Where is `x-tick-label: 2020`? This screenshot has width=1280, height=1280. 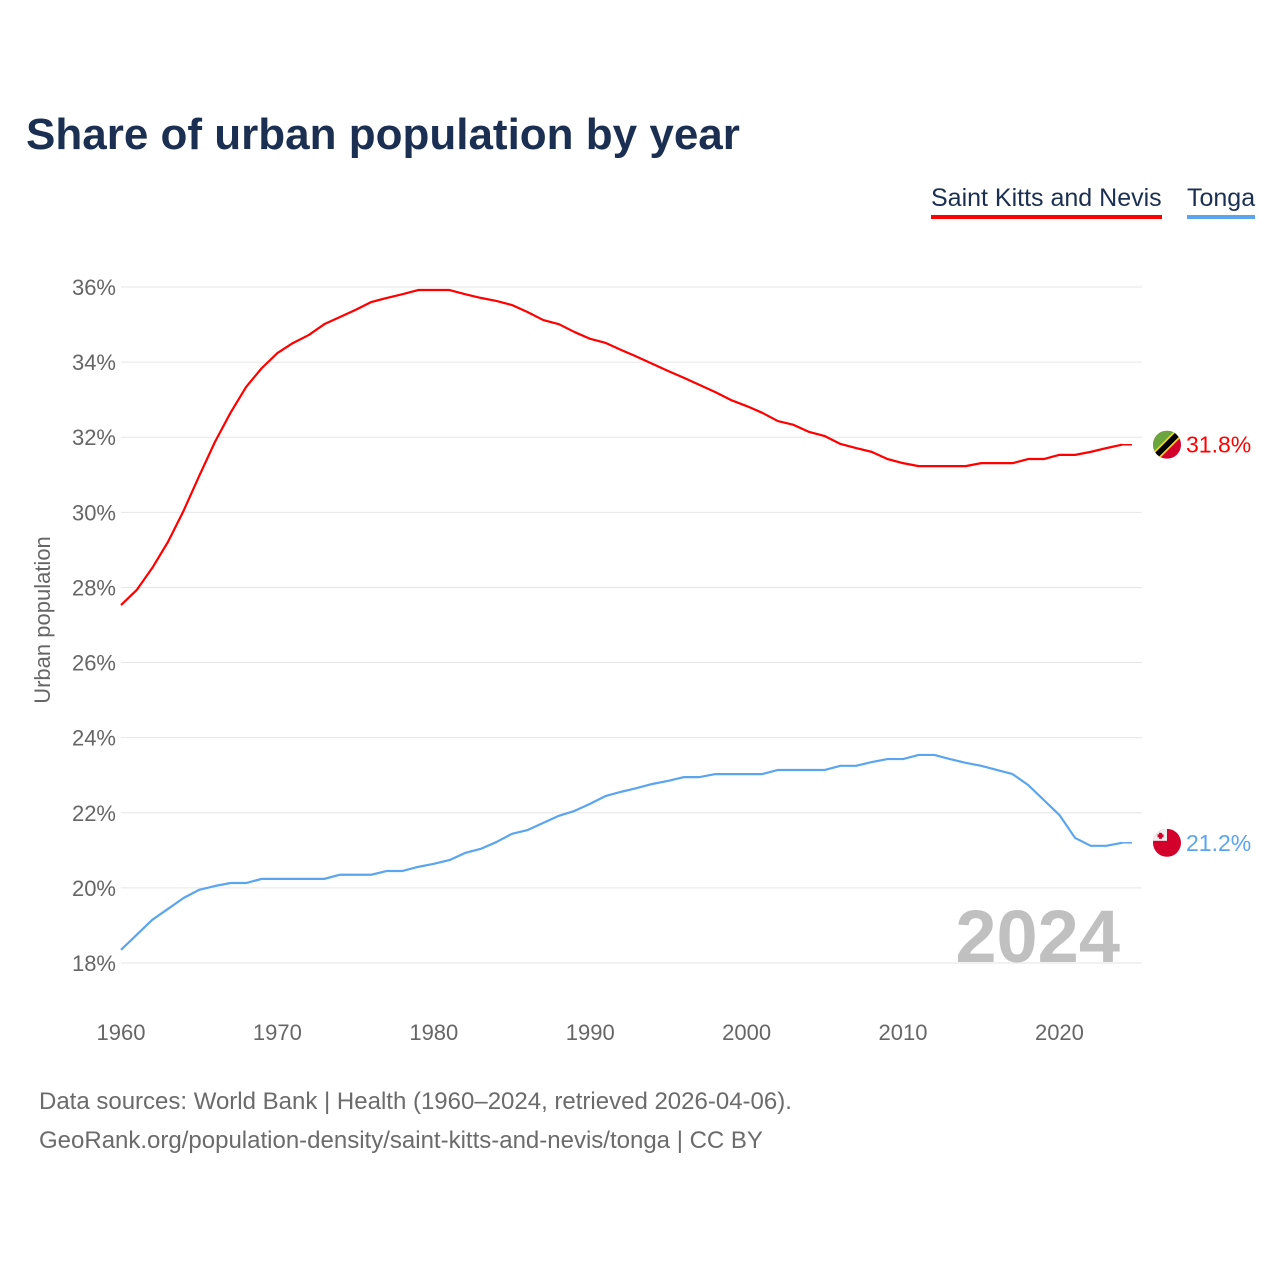
x-tick-label: 2020 is located at coordinates (1059, 1032).